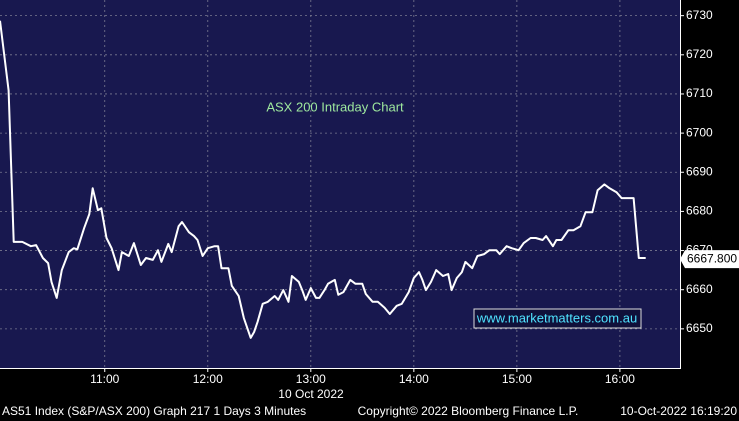 This screenshot has width=739, height=421. What do you see at coordinates (335, 106) in the screenshot?
I see `chart-title: ASX 200 Intraday Chart` at bounding box center [335, 106].